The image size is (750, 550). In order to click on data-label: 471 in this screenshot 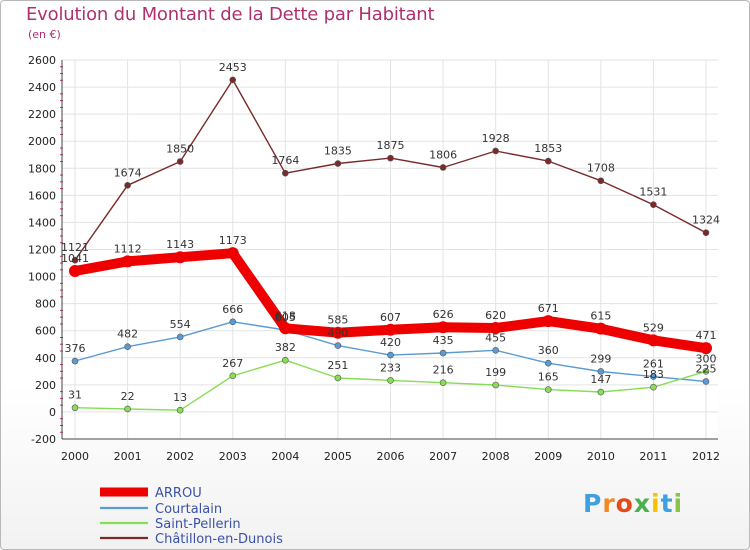, I will do `click(706, 335)`.